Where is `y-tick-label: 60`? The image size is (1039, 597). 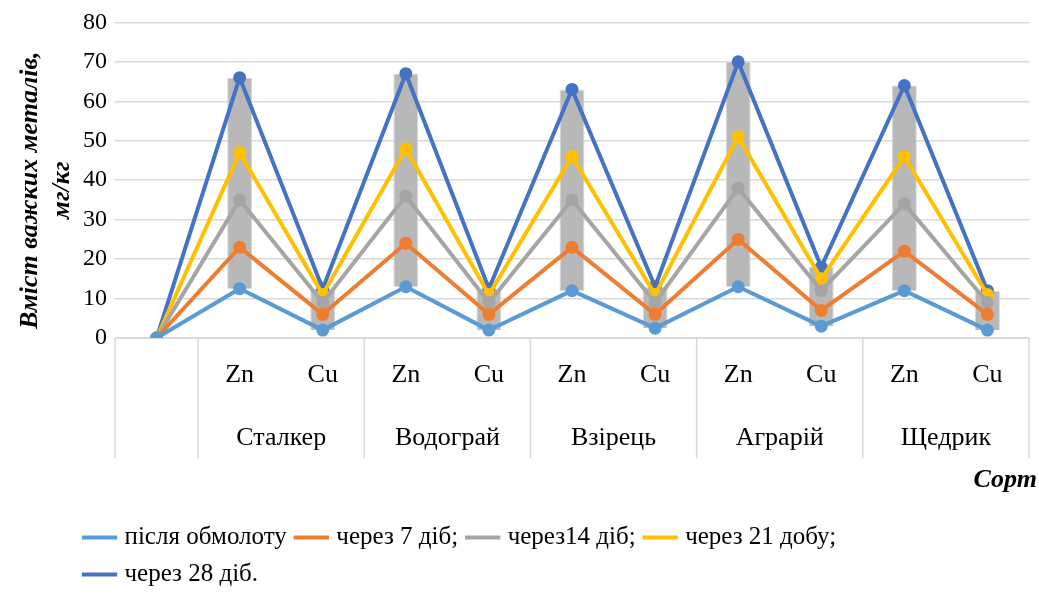
y-tick-label: 60 is located at coordinates (95, 99).